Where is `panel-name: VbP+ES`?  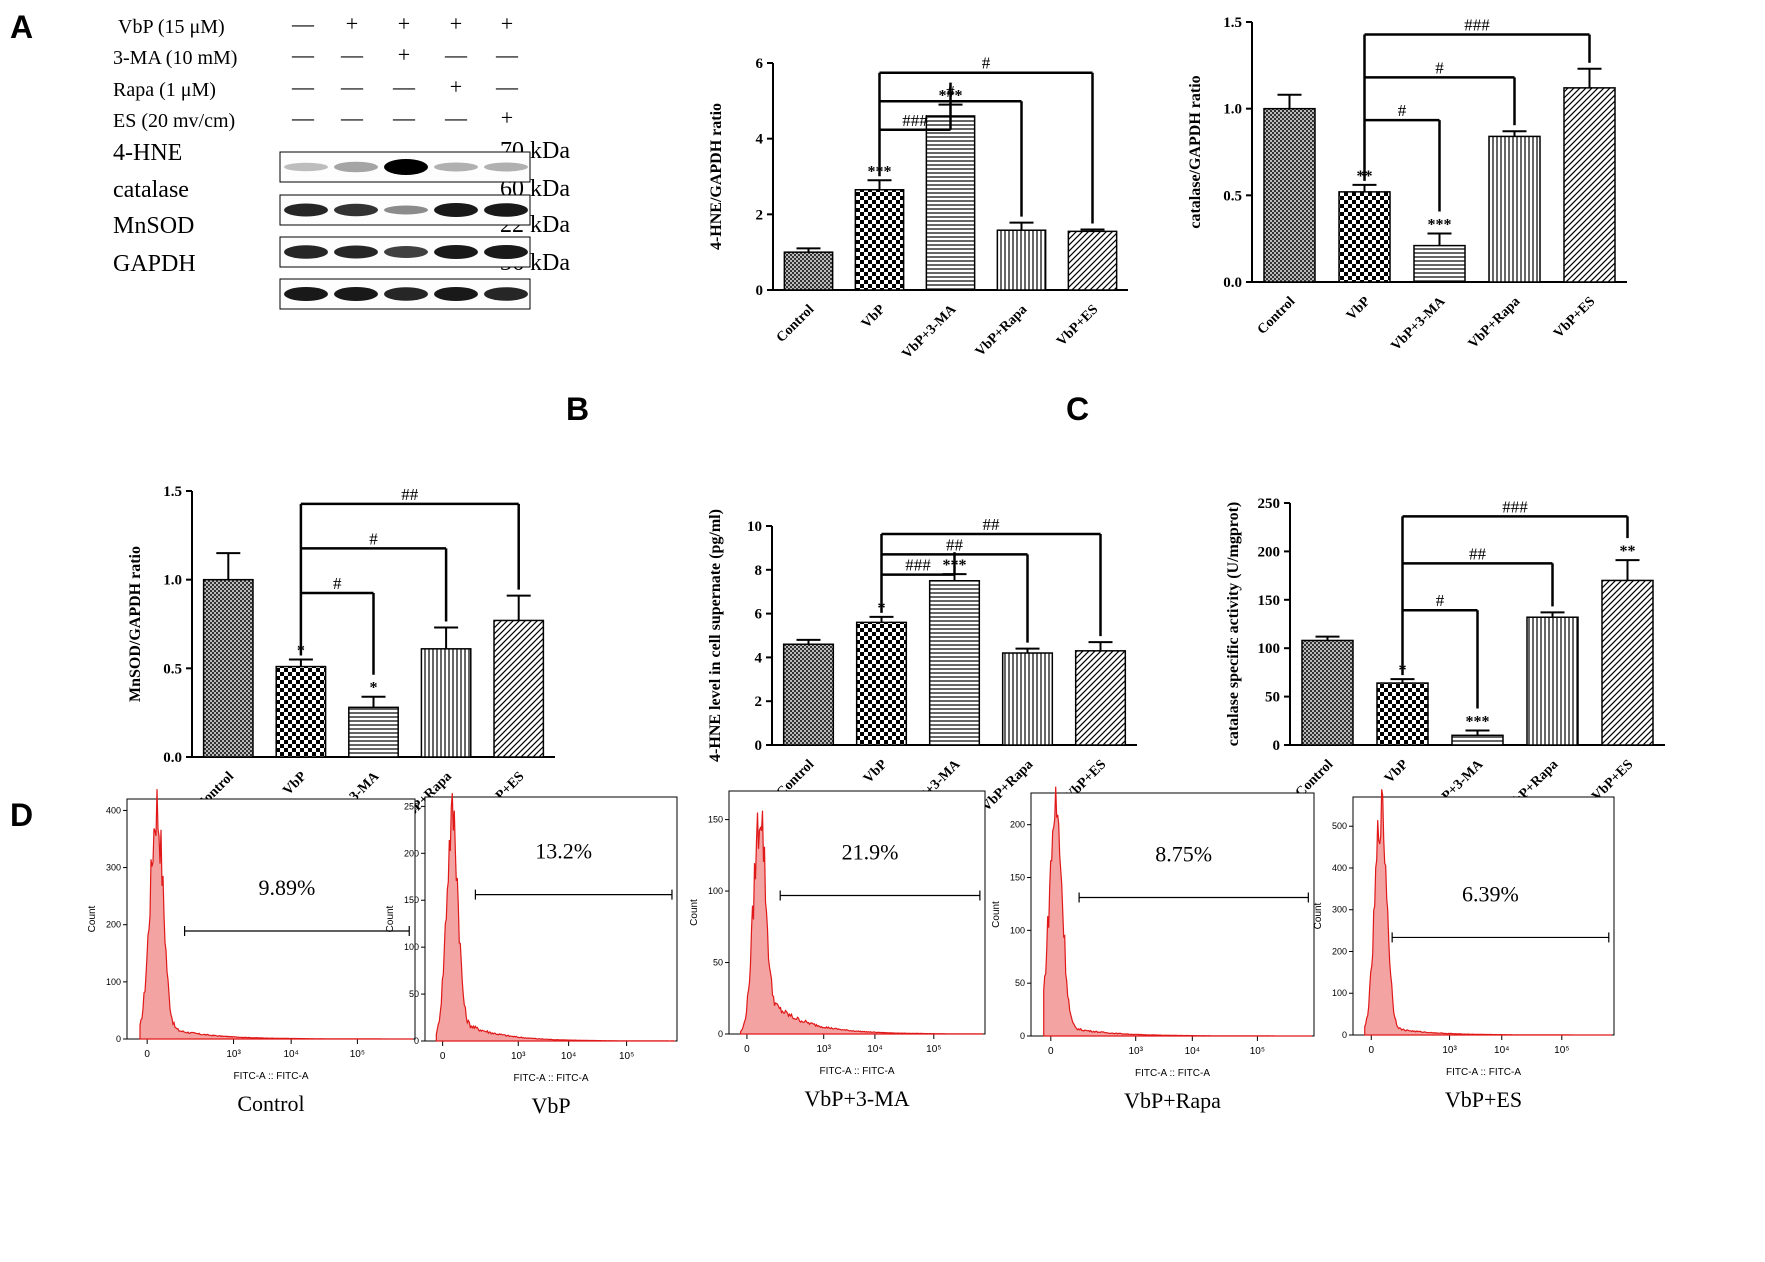 panel-name: VbP+ES is located at coordinates (1483, 1099).